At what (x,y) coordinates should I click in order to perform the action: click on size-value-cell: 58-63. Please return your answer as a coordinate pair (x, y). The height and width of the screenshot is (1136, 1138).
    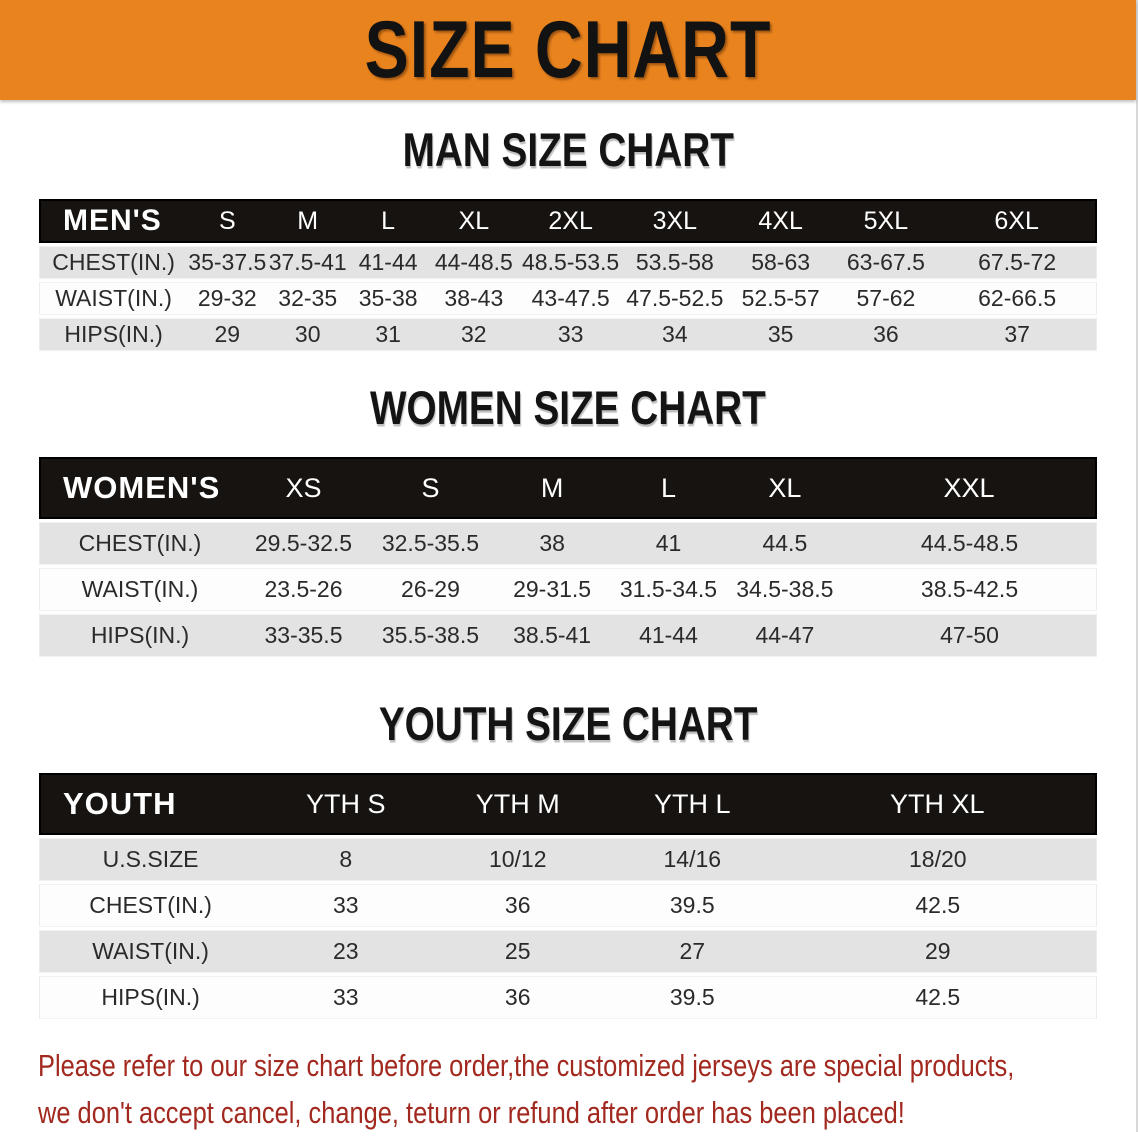
    Looking at the image, I should click on (780, 262).